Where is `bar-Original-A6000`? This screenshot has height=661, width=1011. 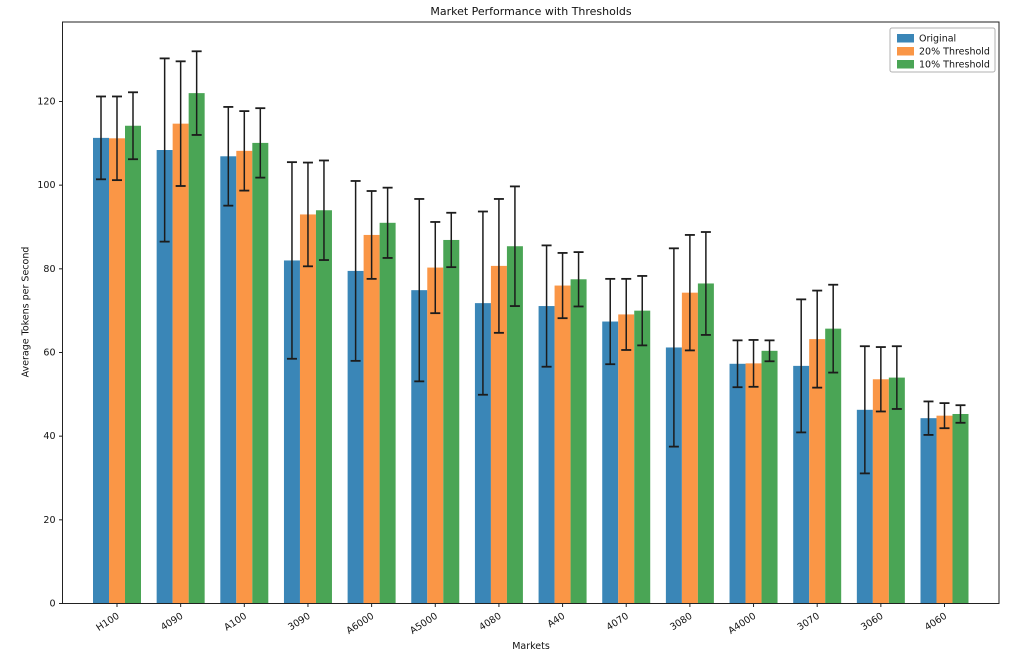 bar-Original-A6000 is located at coordinates (355, 437).